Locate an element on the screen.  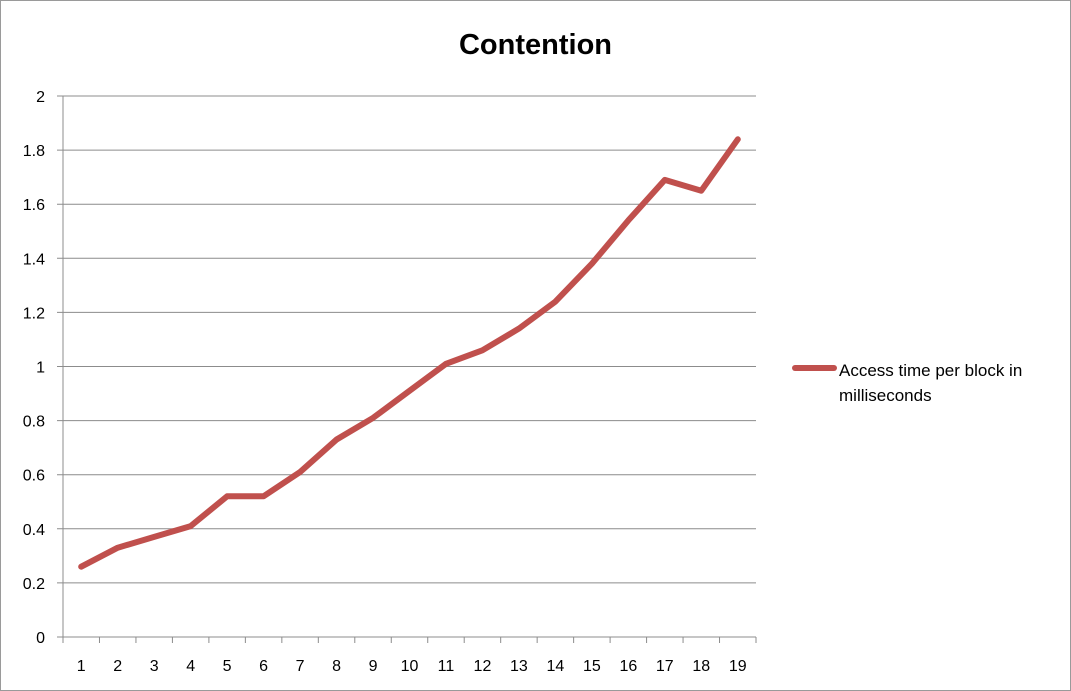
x-tick-label: 17 is located at coordinates (665, 666).